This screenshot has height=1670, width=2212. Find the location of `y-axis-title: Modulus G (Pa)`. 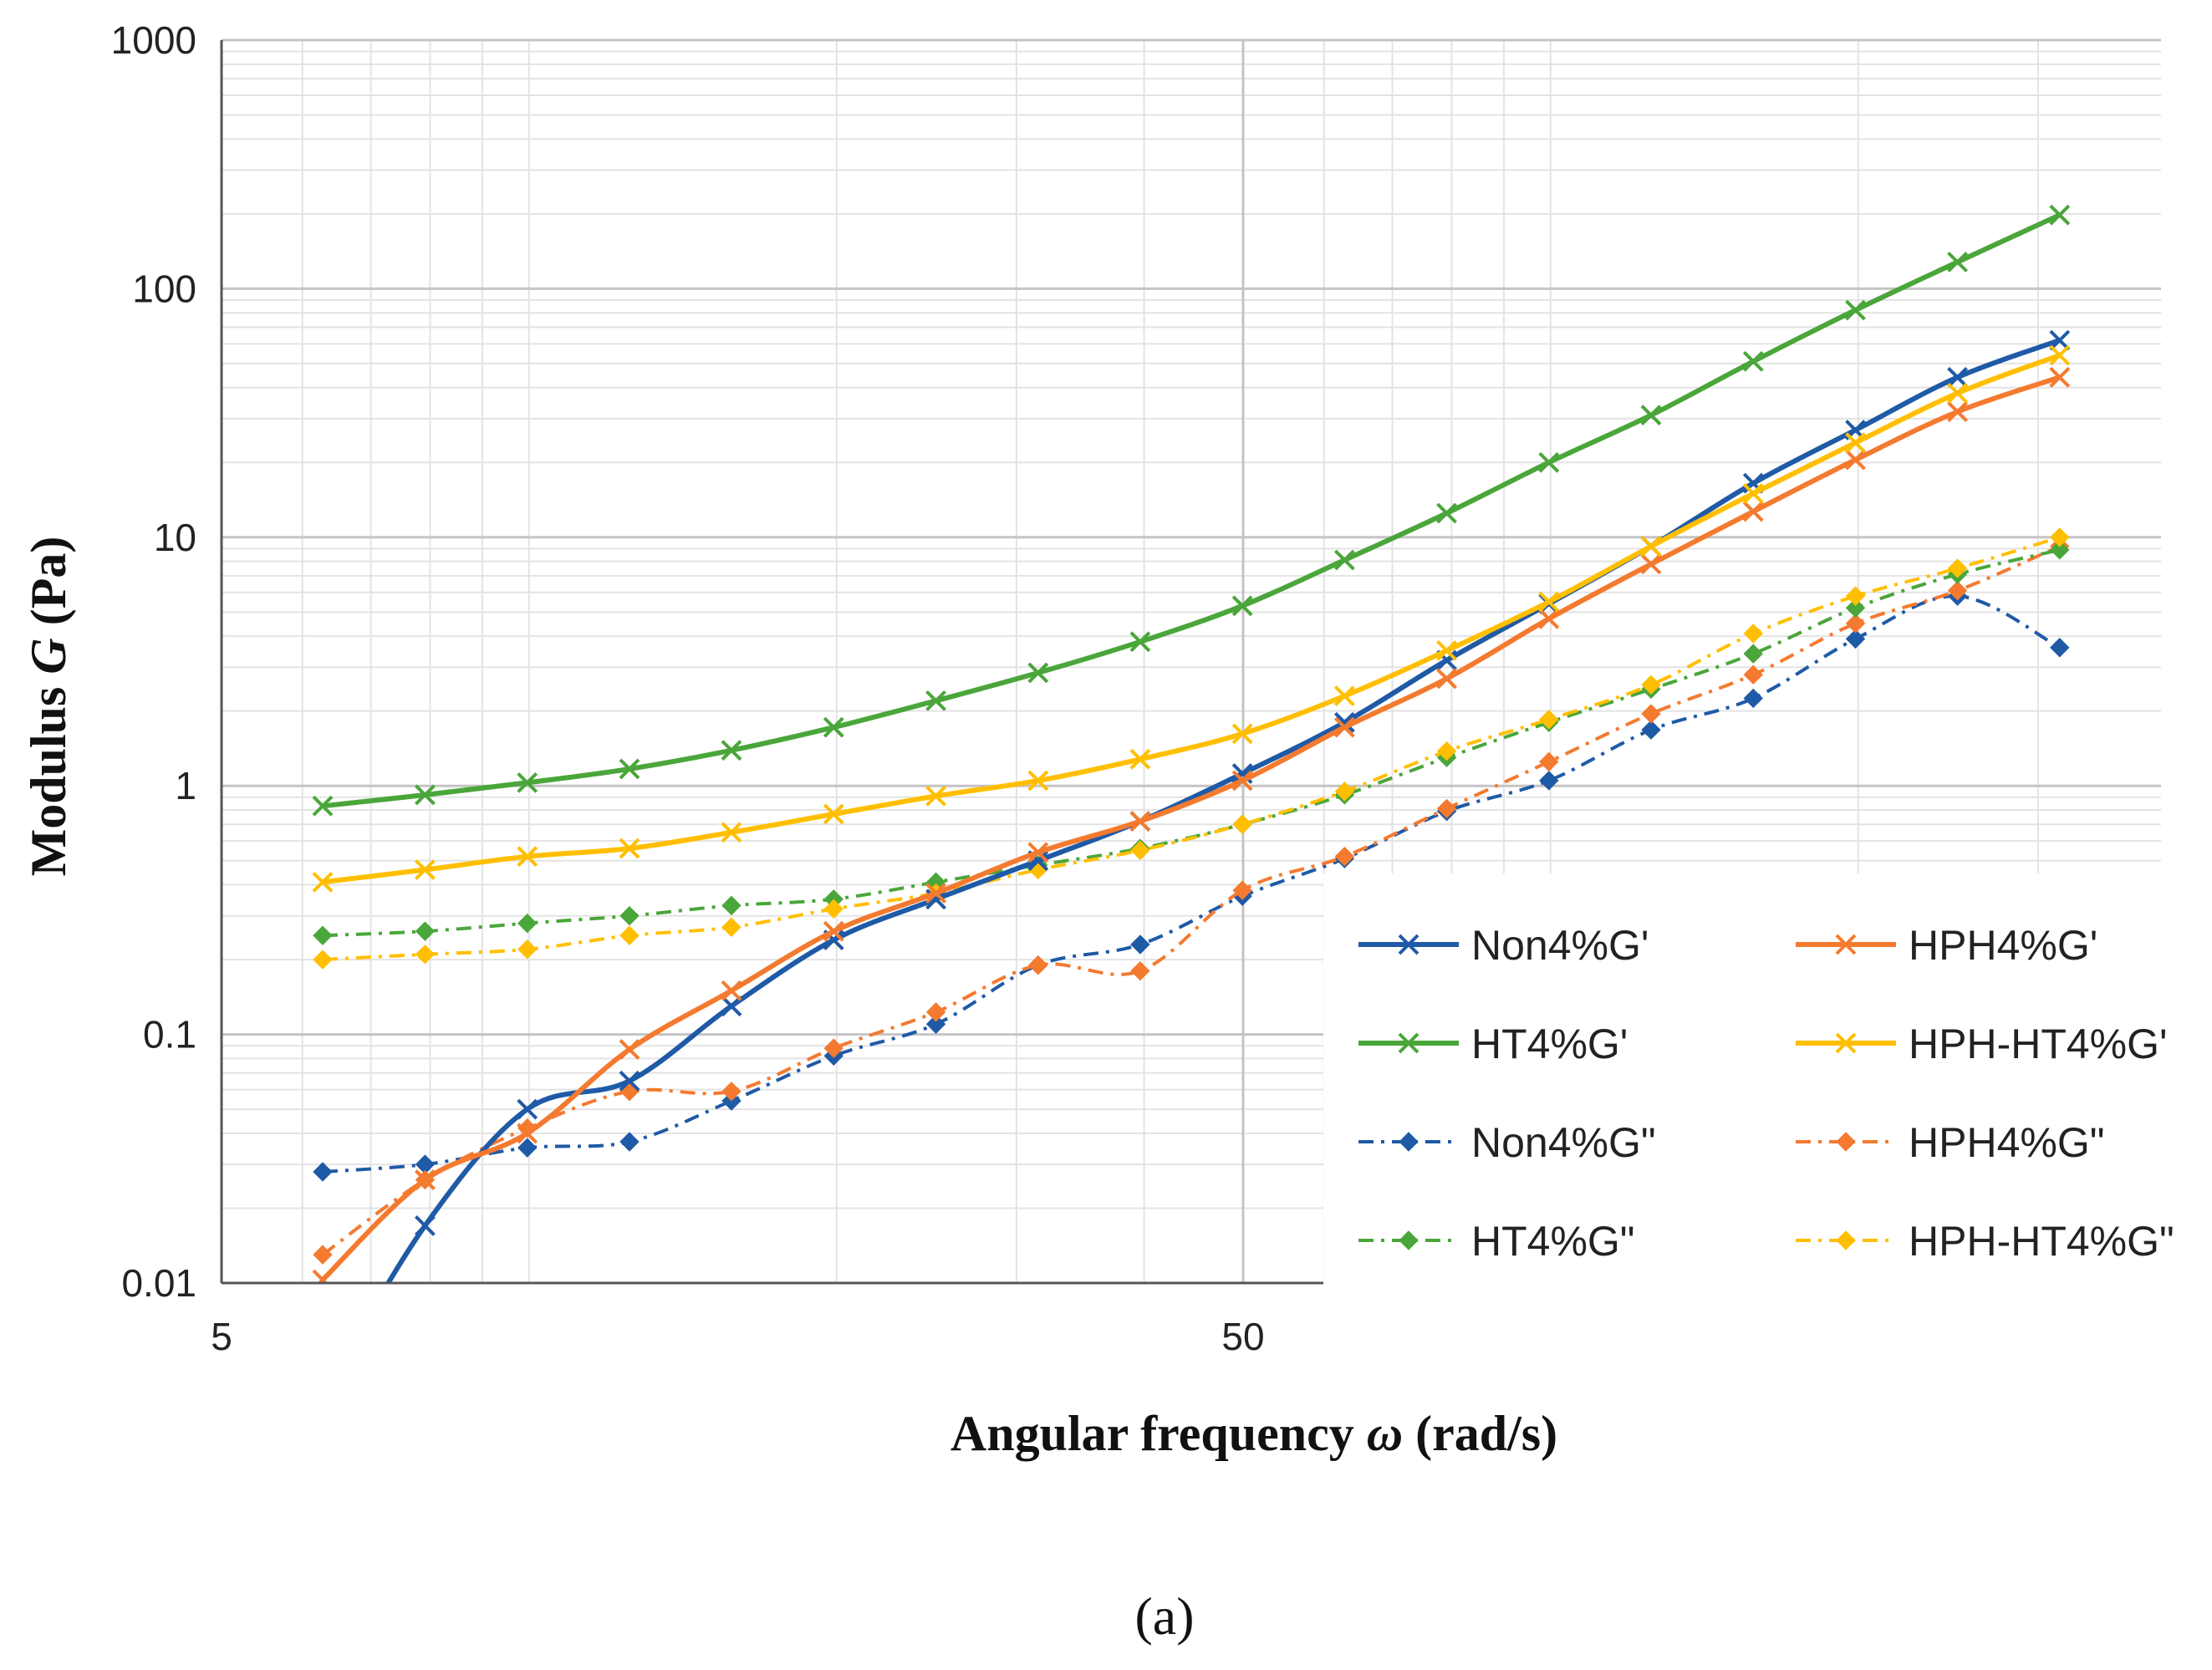

y-axis-title: Modulus G (Pa) is located at coordinates (48, 707).